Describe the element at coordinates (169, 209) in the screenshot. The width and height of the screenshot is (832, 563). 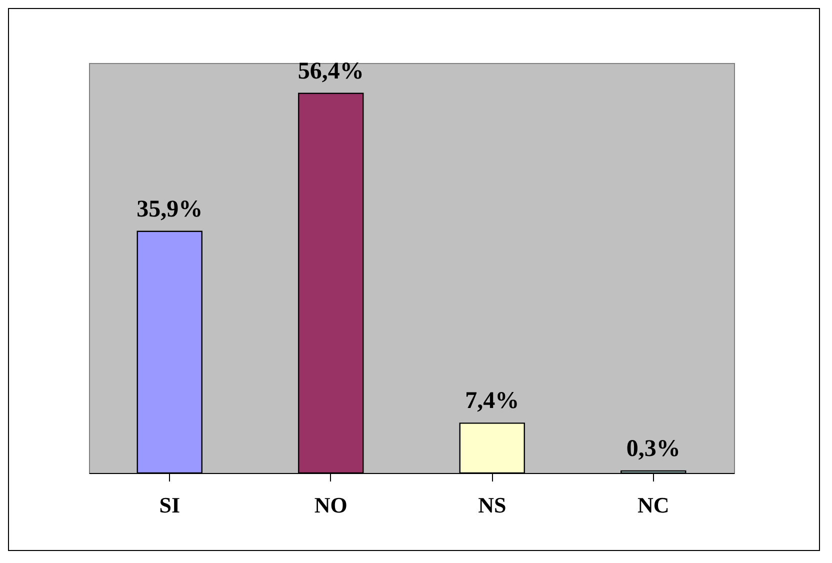
I see `data-label: 35,9%` at that location.